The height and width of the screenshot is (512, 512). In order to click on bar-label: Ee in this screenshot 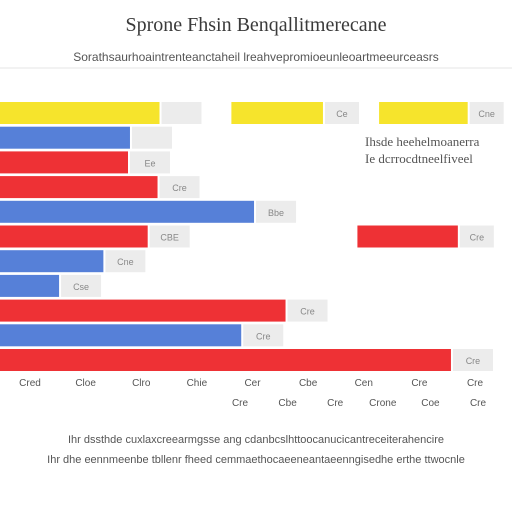, I will do `click(149, 163)`.